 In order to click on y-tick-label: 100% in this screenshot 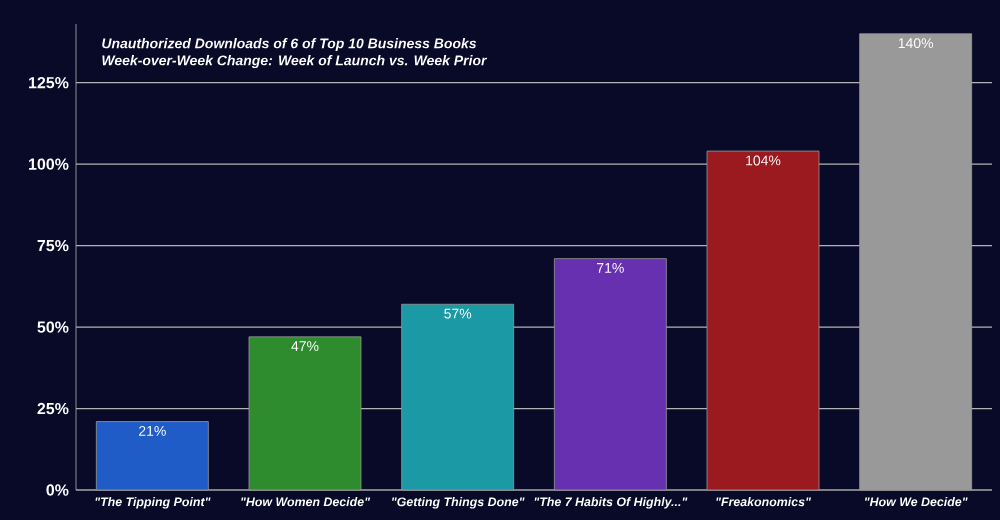, I will do `click(49, 164)`.